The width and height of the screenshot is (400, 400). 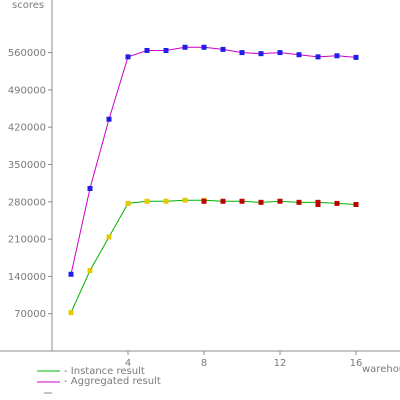 I want to click on y-tick-label: 420000, so click(x=27, y=128).